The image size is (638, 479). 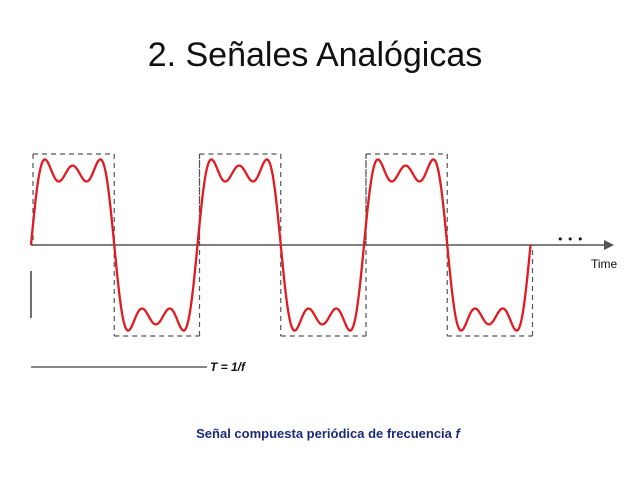 What do you see at coordinates (324, 433) in the screenshot?
I see `caption-text: Señal compuesta periódica de frecuencia` at bounding box center [324, 433].